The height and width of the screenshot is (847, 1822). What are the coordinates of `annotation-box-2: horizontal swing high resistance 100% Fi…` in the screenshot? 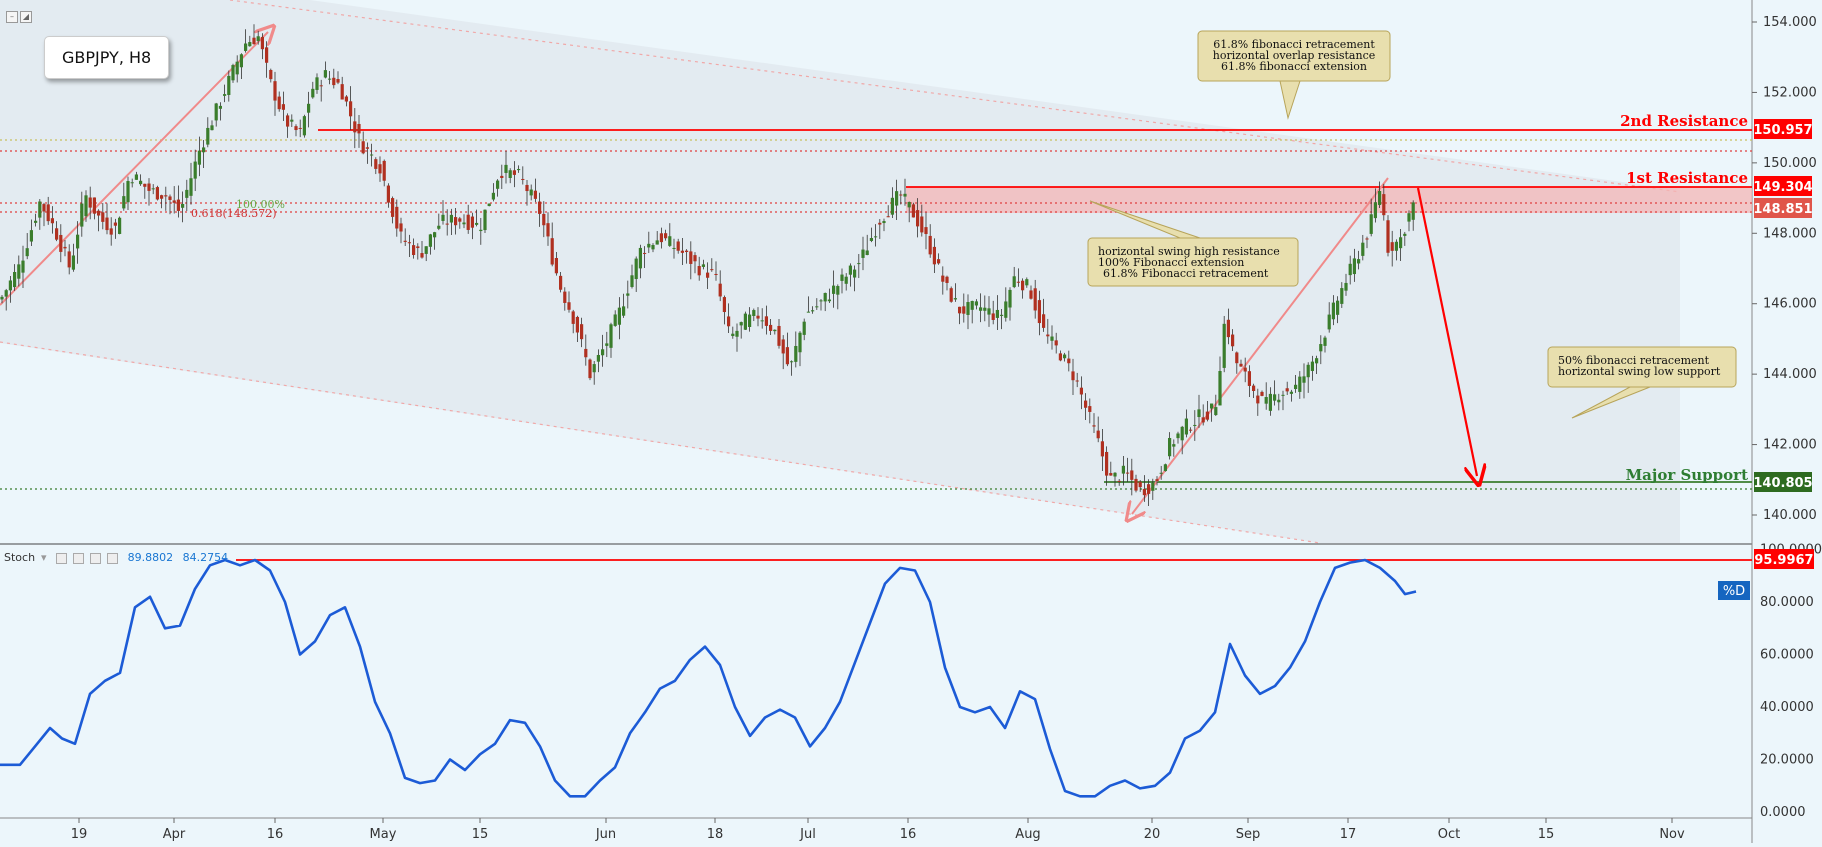 It's located at (1193, 243).